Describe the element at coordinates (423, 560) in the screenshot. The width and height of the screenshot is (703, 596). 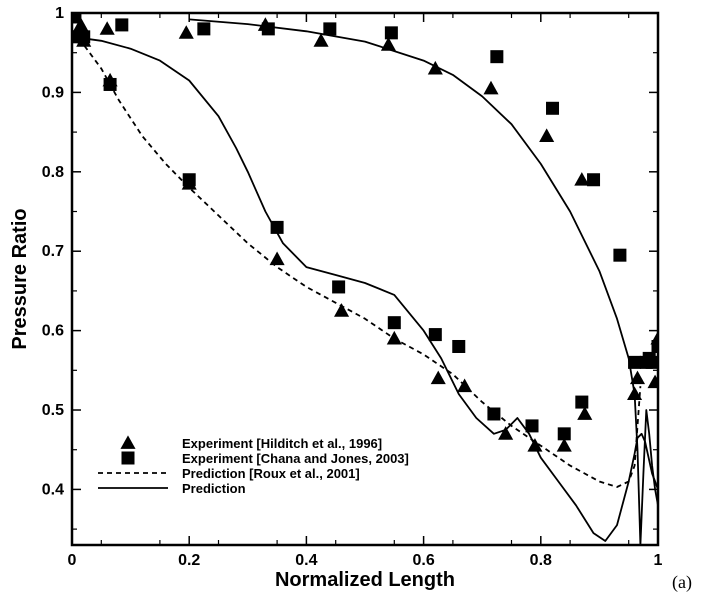
I see `x-tick-label: 0.6` at that location.